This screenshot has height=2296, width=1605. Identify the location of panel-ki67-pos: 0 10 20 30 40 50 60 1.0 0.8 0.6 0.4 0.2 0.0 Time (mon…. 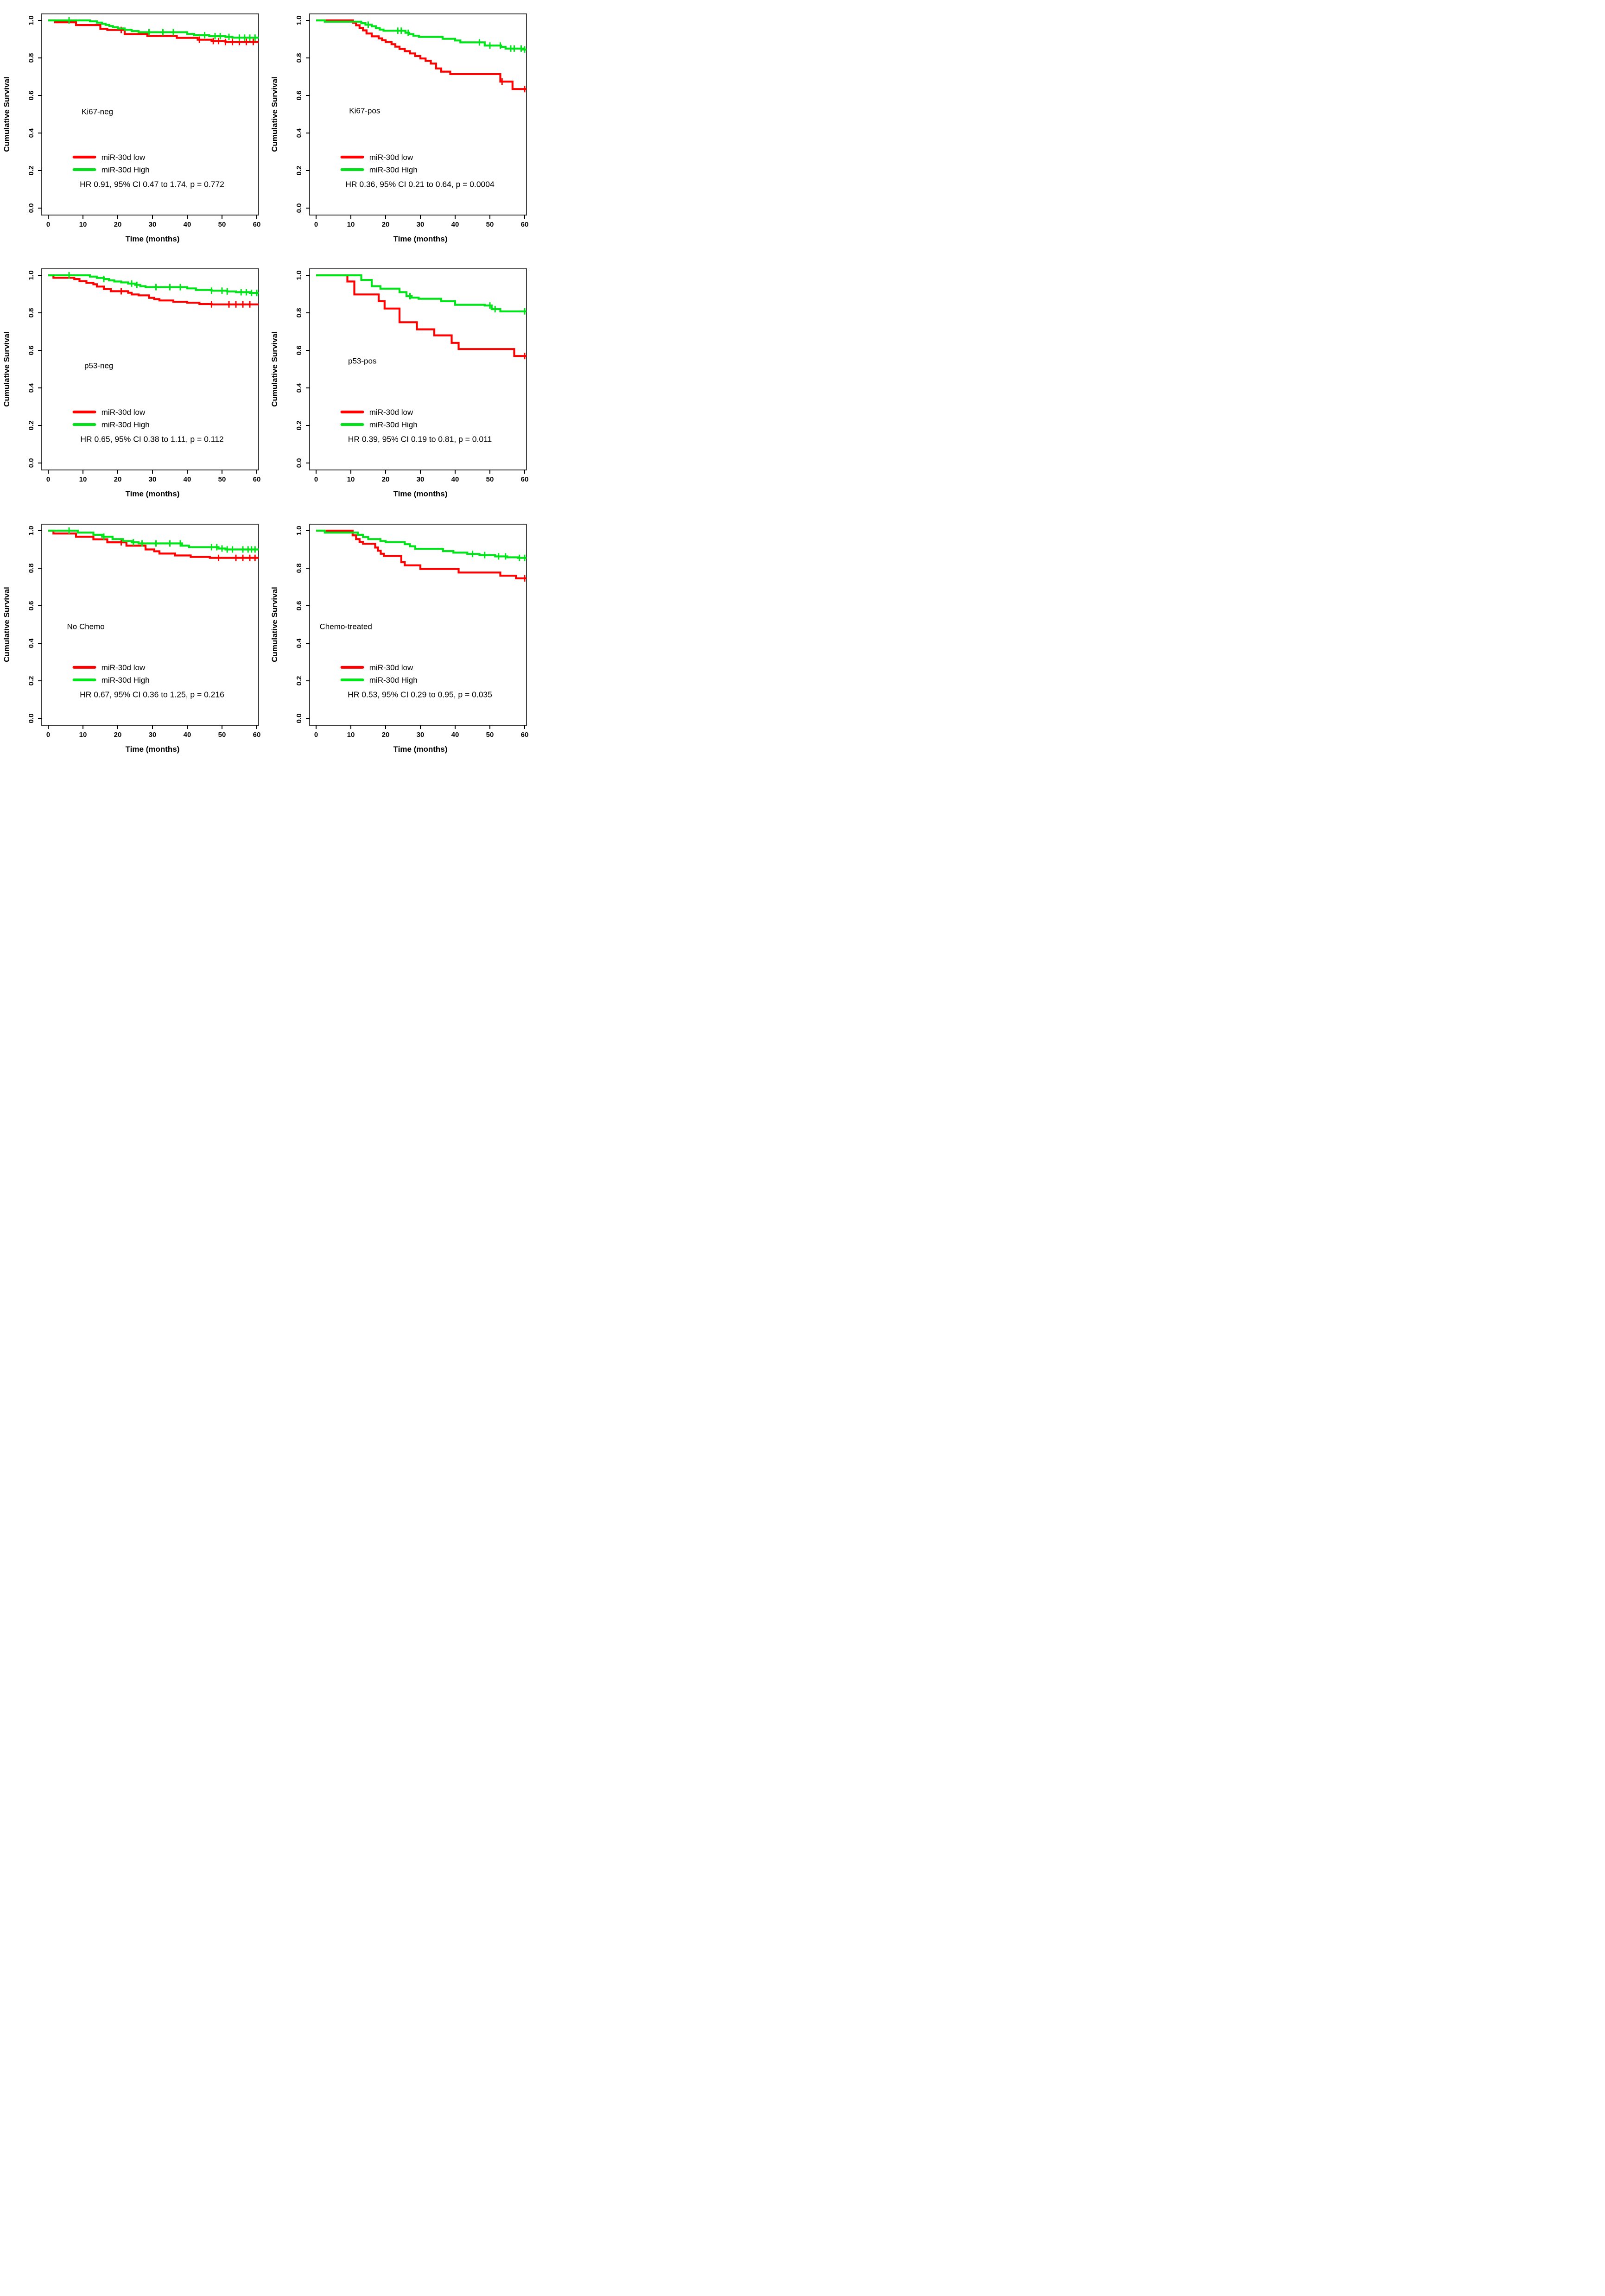
(399, 128).